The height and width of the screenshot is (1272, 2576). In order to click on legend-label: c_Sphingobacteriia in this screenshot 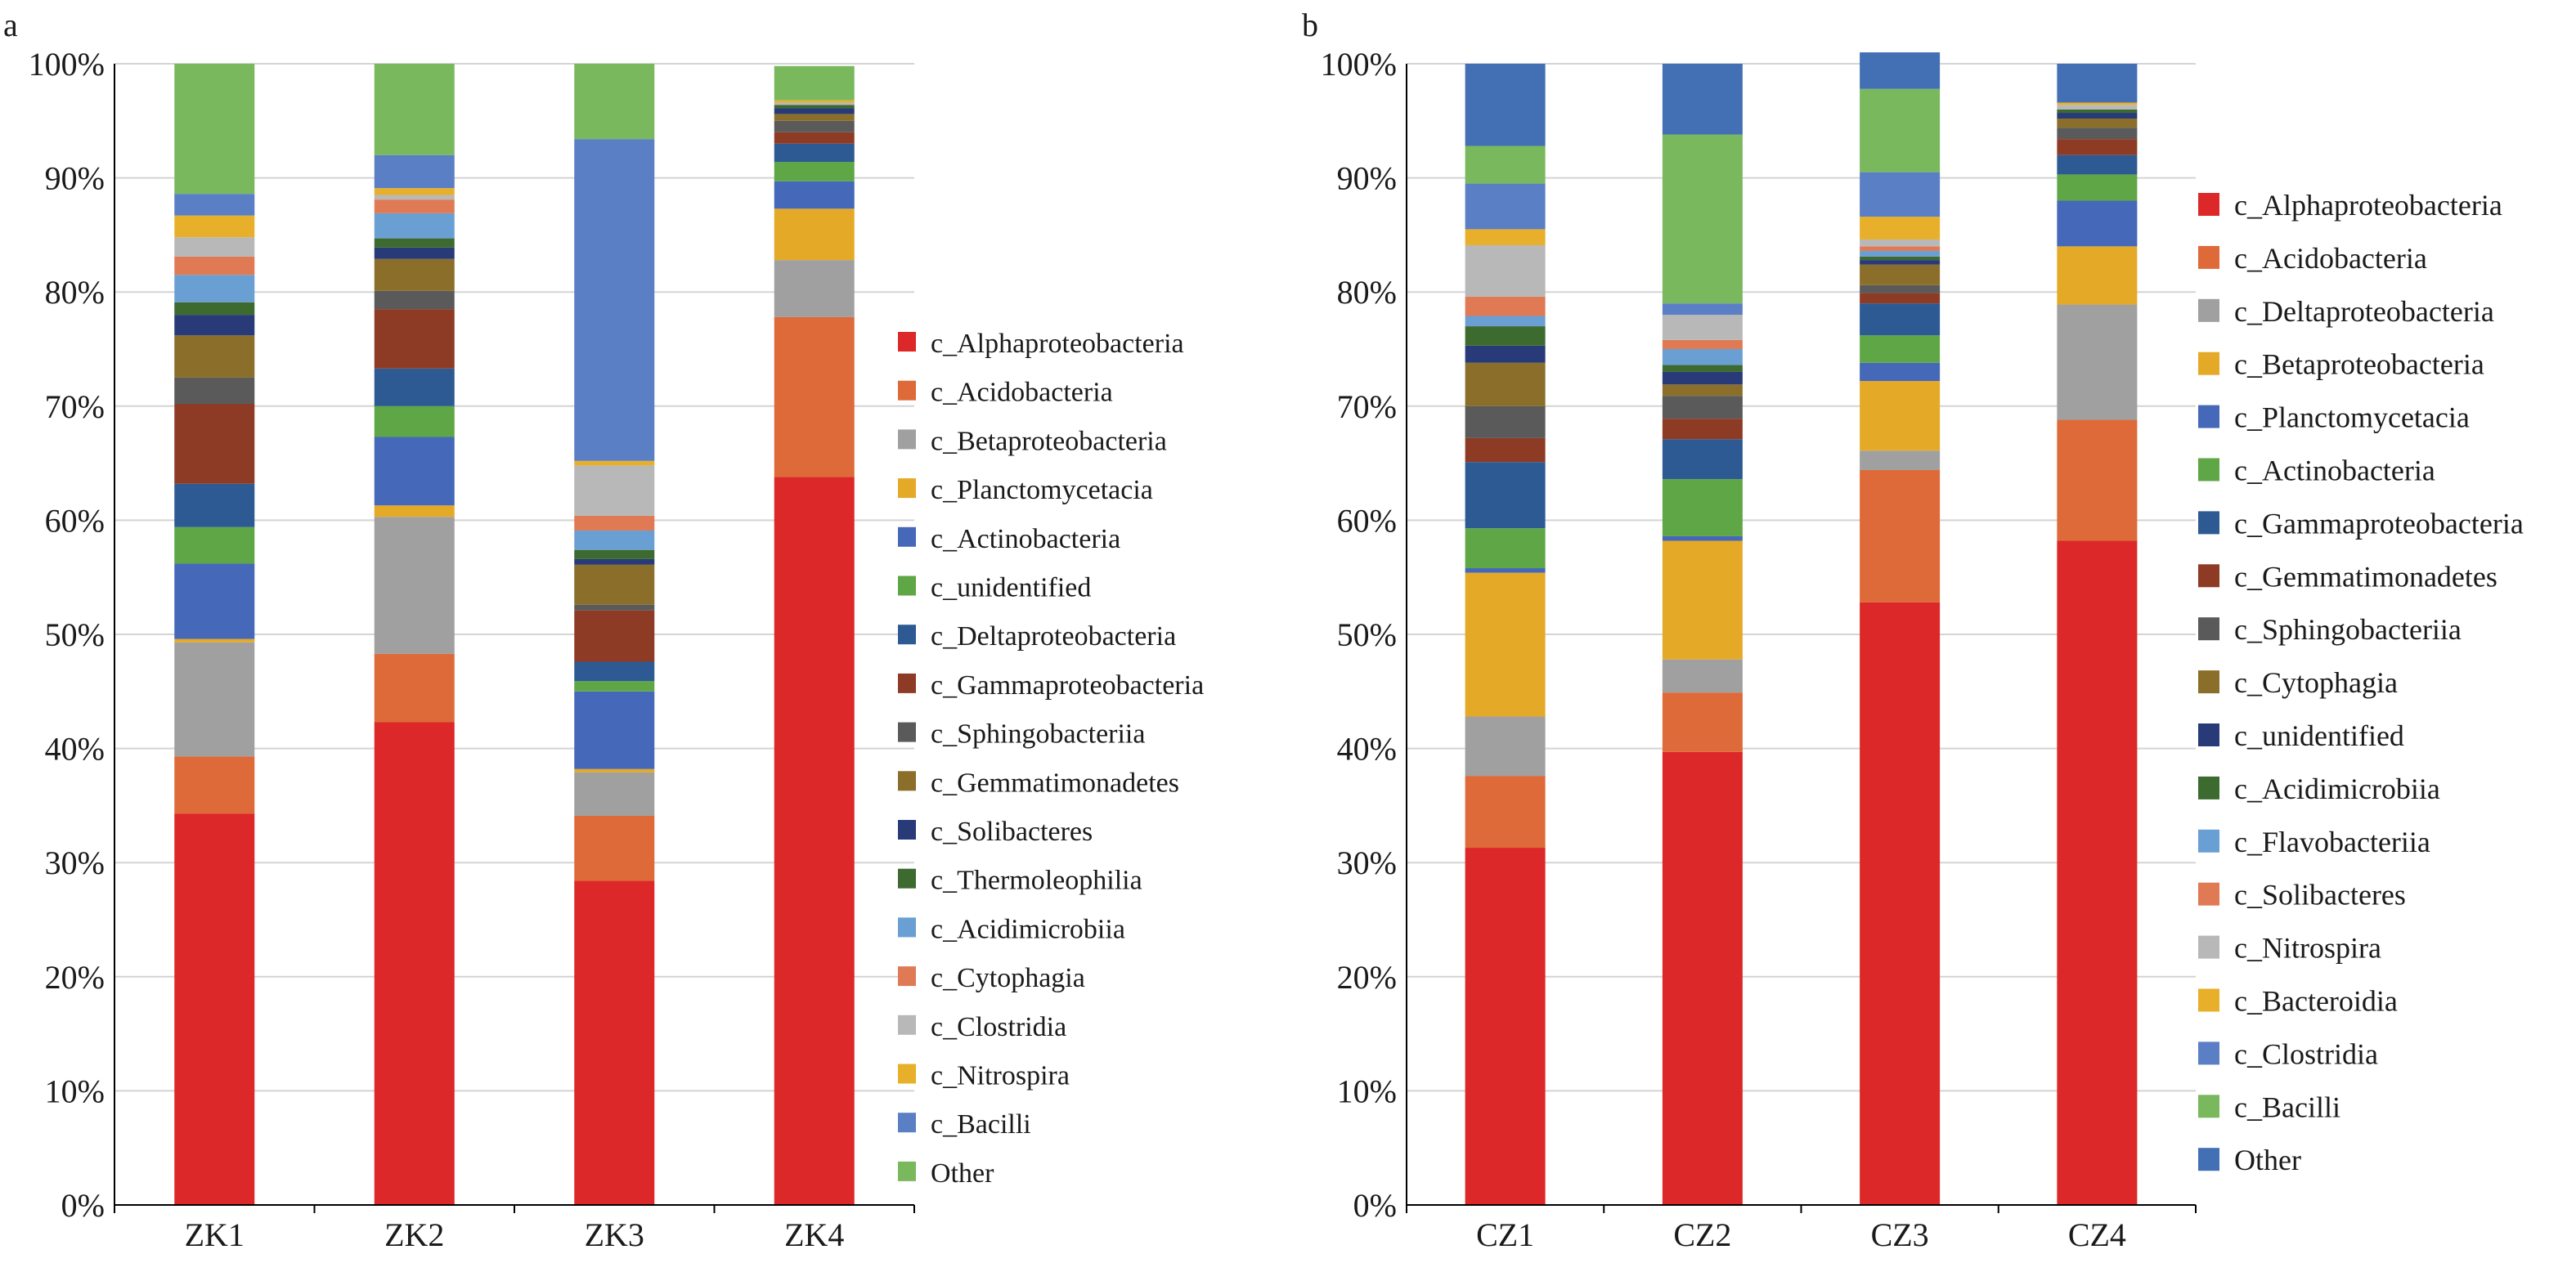, I will do `click(1038, 735)`.